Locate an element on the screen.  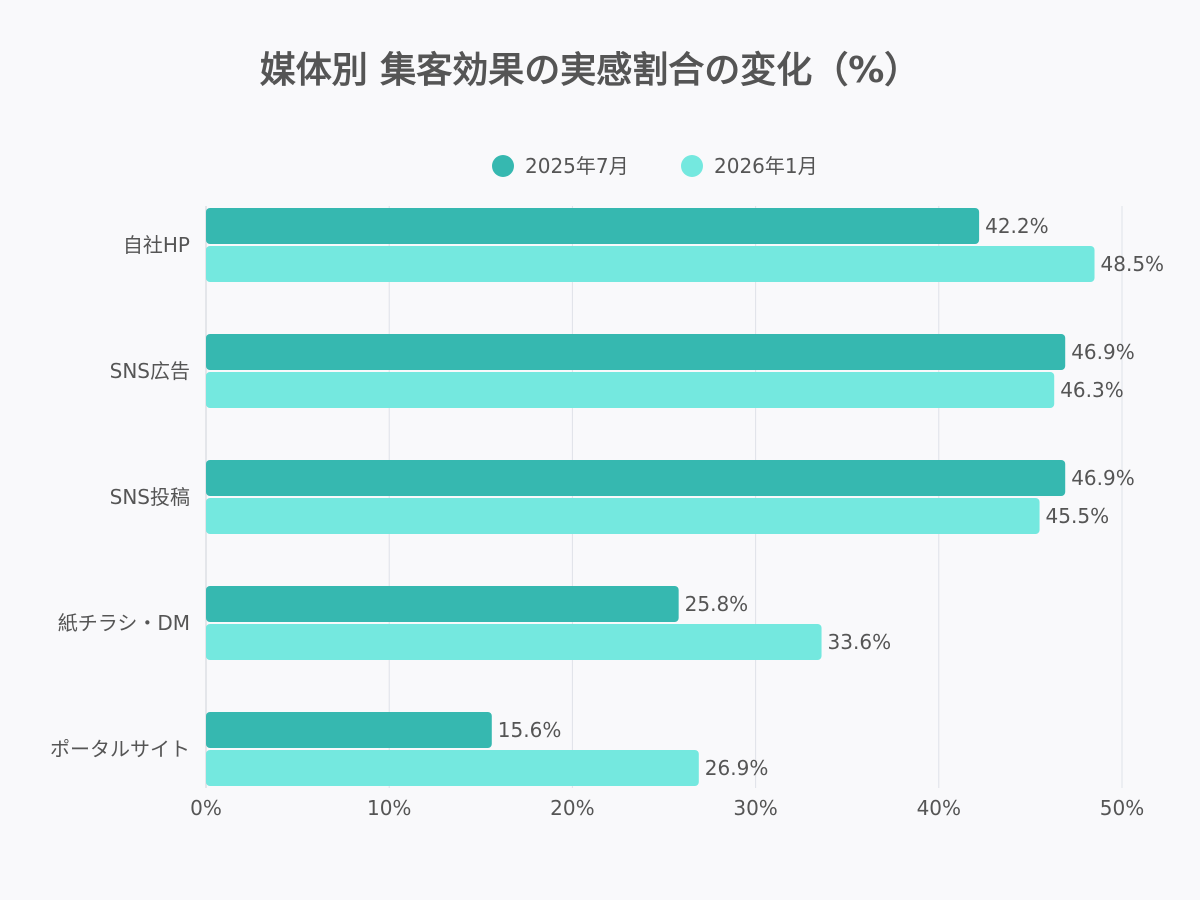
x-tick-label: 10% is located at coordinates (389, 808).